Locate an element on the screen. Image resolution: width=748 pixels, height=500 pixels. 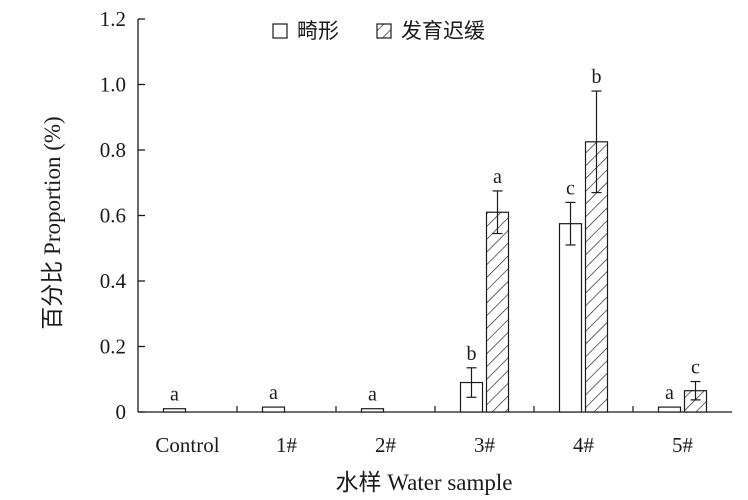
y-tick-label: 0 is located at coordinates (121, 412).